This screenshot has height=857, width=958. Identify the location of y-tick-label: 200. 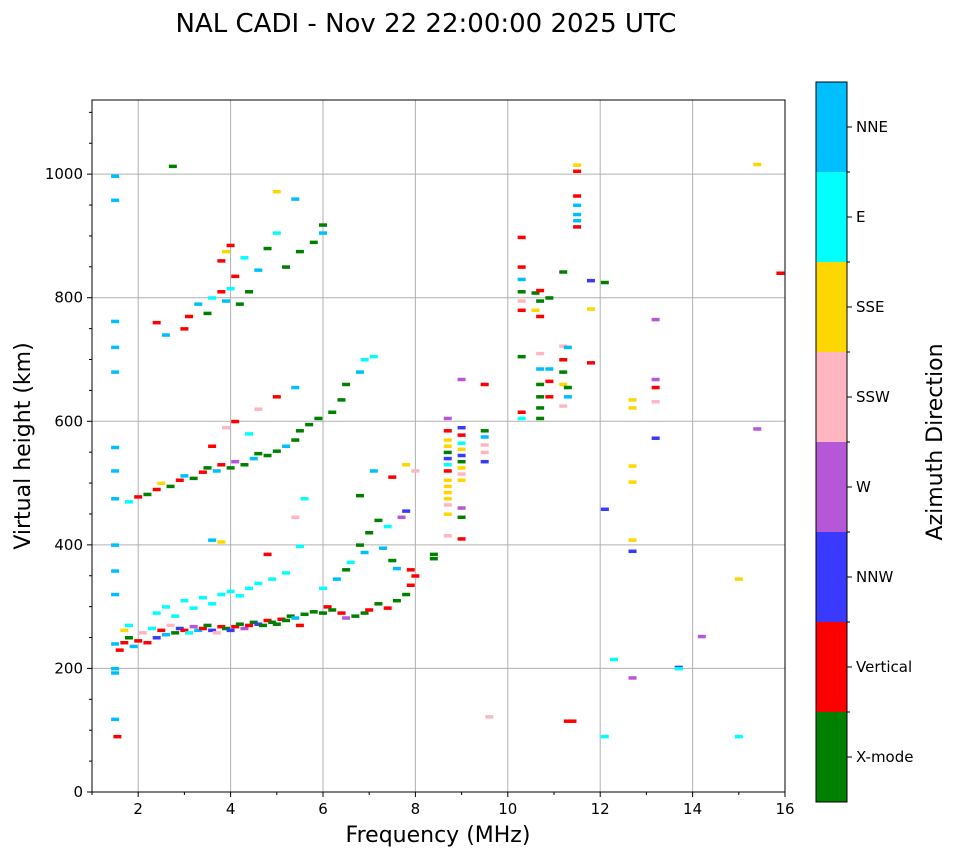
(68, 668).